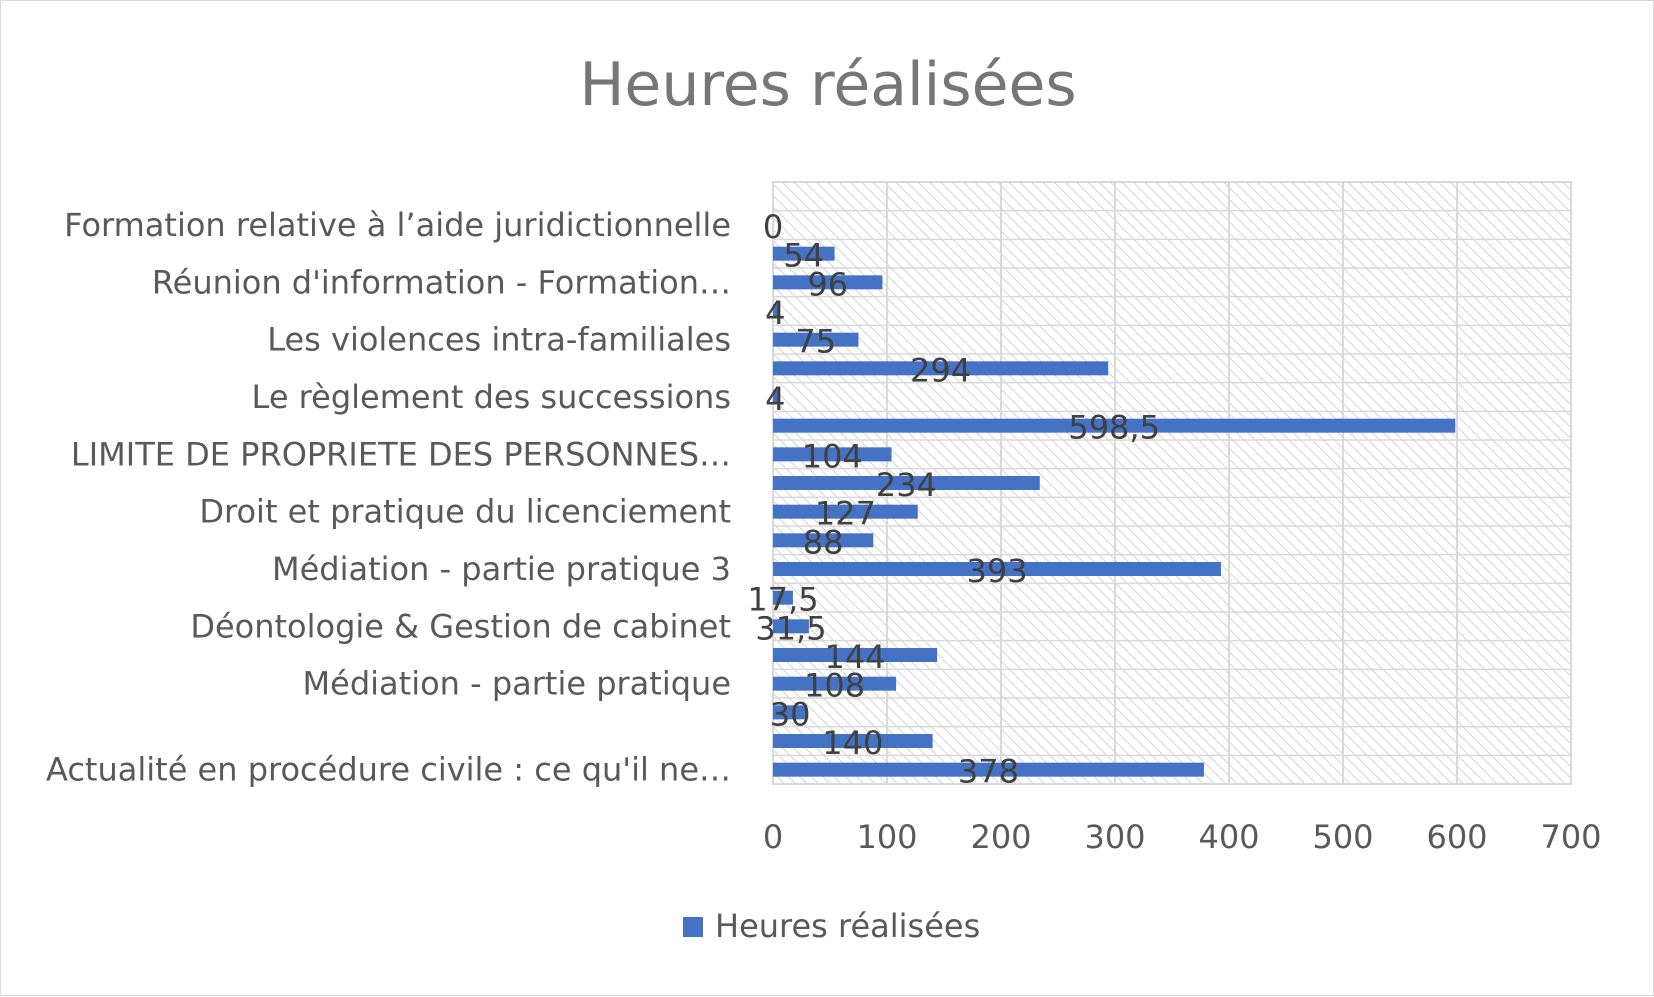 This screenshot has width=1654, height=997. I want to click on data-label: 294, so click(940, 370).